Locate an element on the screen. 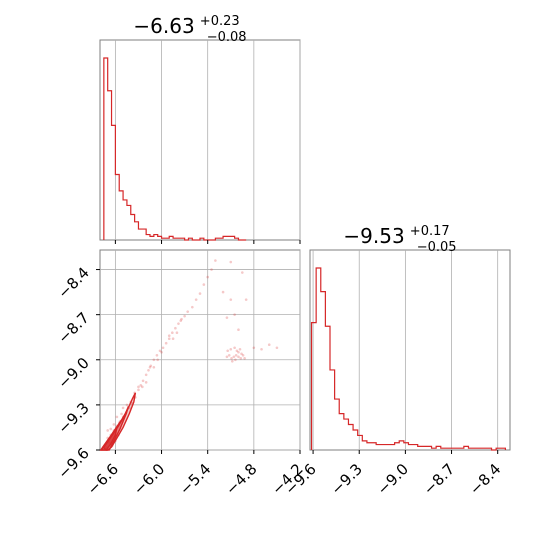 The height and width of the screenshot is (550, 550). scatter-y-tick-label: −8.7 is located at coordinates (73, 328).